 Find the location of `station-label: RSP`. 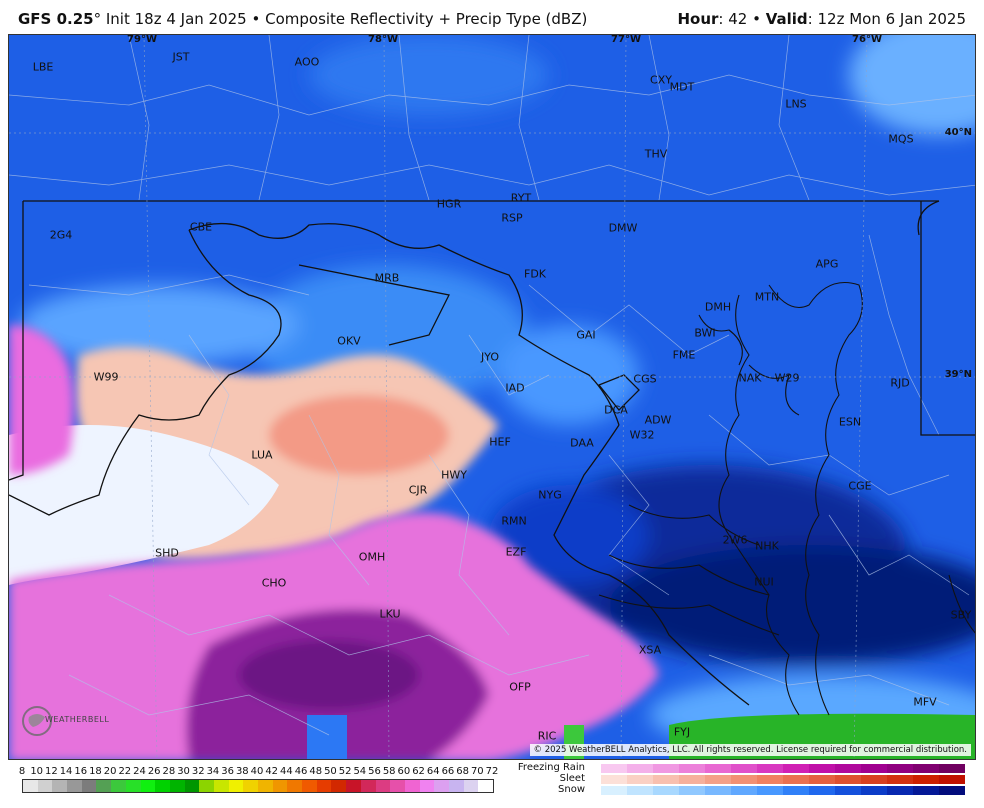

station-label: RSP is located at coordinates (512, 218).